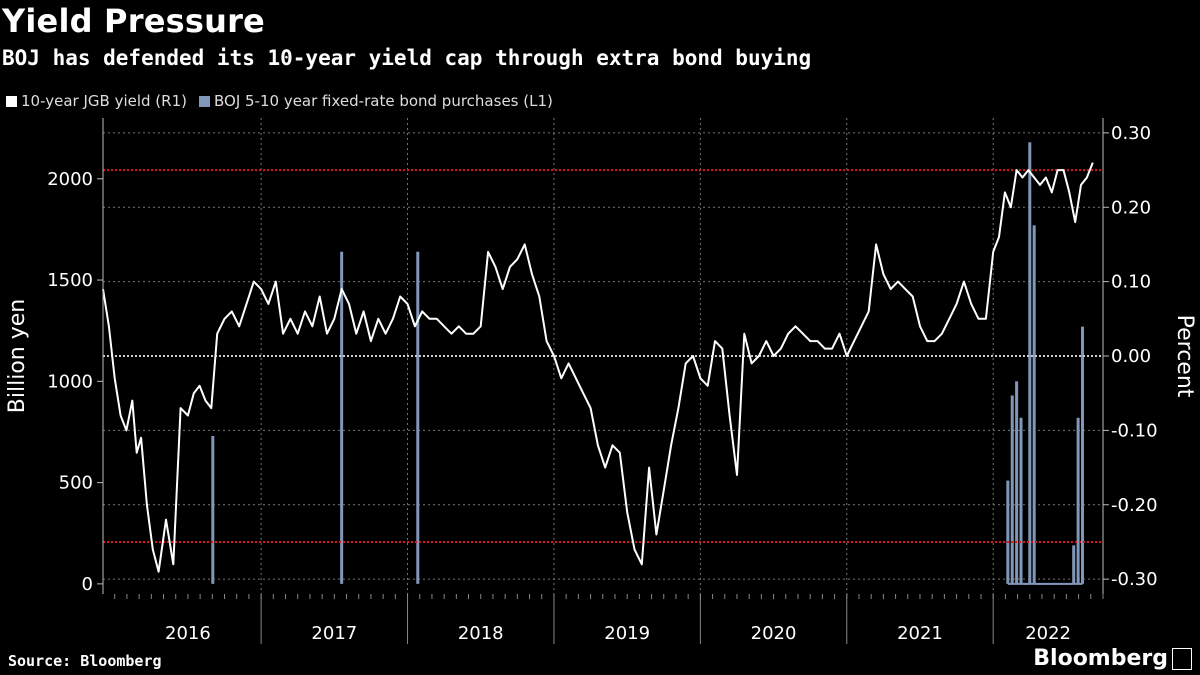 The image size is (1200, 675). What do you see at coordinates (1134, 579) in the screenshot?
I see `right-tick-label: -0.30` at bounding box center [1134, 579].